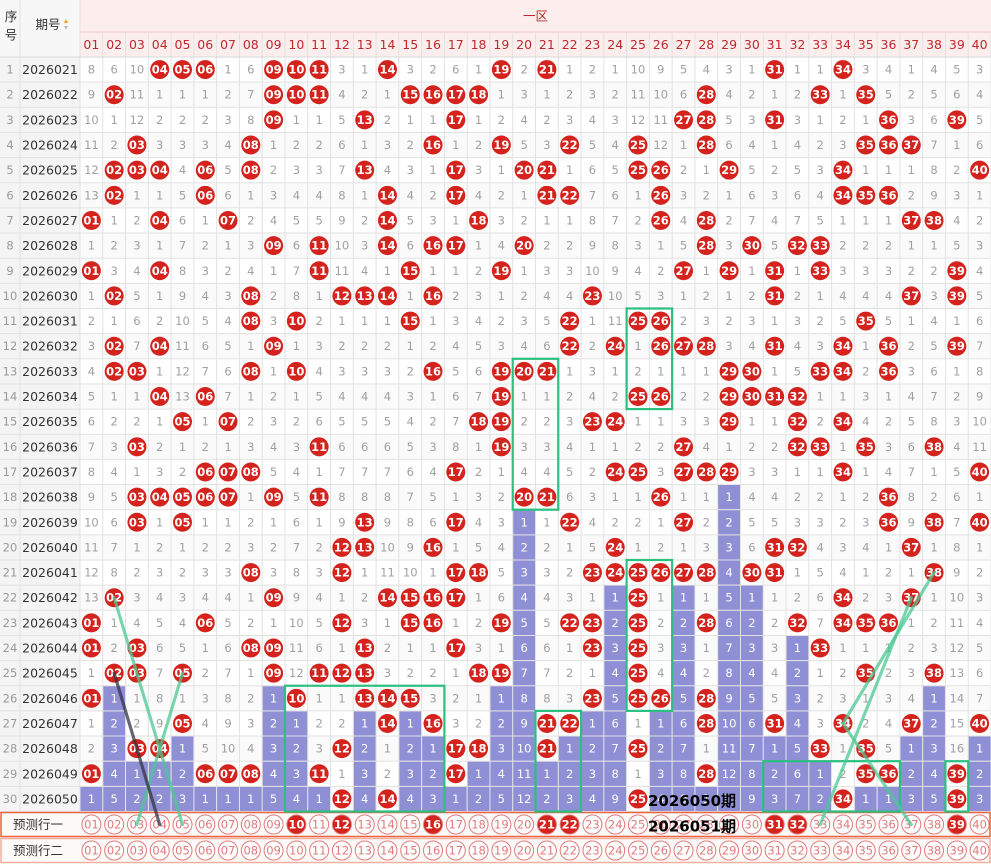  Describe the element at coordinates (547, 825) in the screenshot. I see `predict-pick-number: 21` at that location.